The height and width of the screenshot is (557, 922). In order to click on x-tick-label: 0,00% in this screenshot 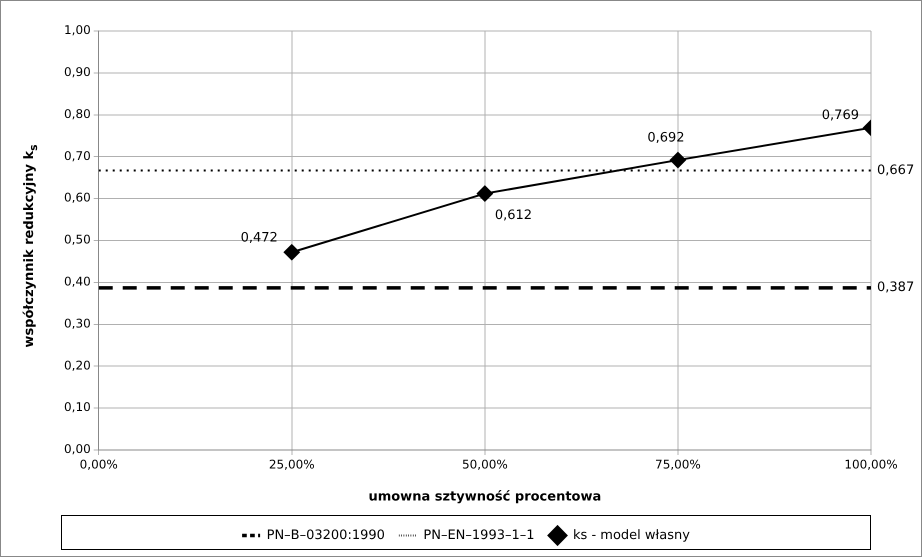, I will do `click(99, 464)`.